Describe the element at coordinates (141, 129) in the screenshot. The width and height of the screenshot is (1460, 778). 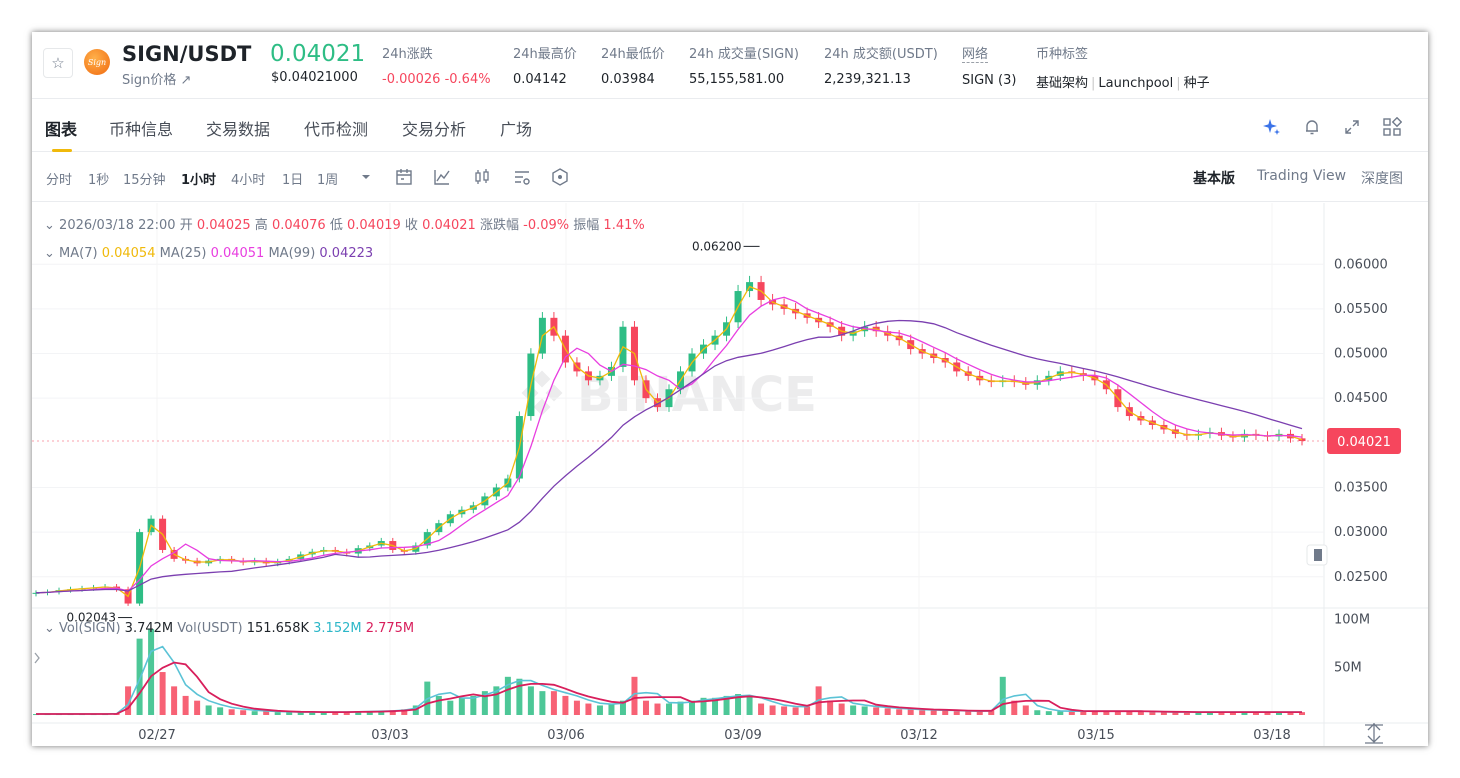
I see `tab-coin-info: 币种信息` at that location.